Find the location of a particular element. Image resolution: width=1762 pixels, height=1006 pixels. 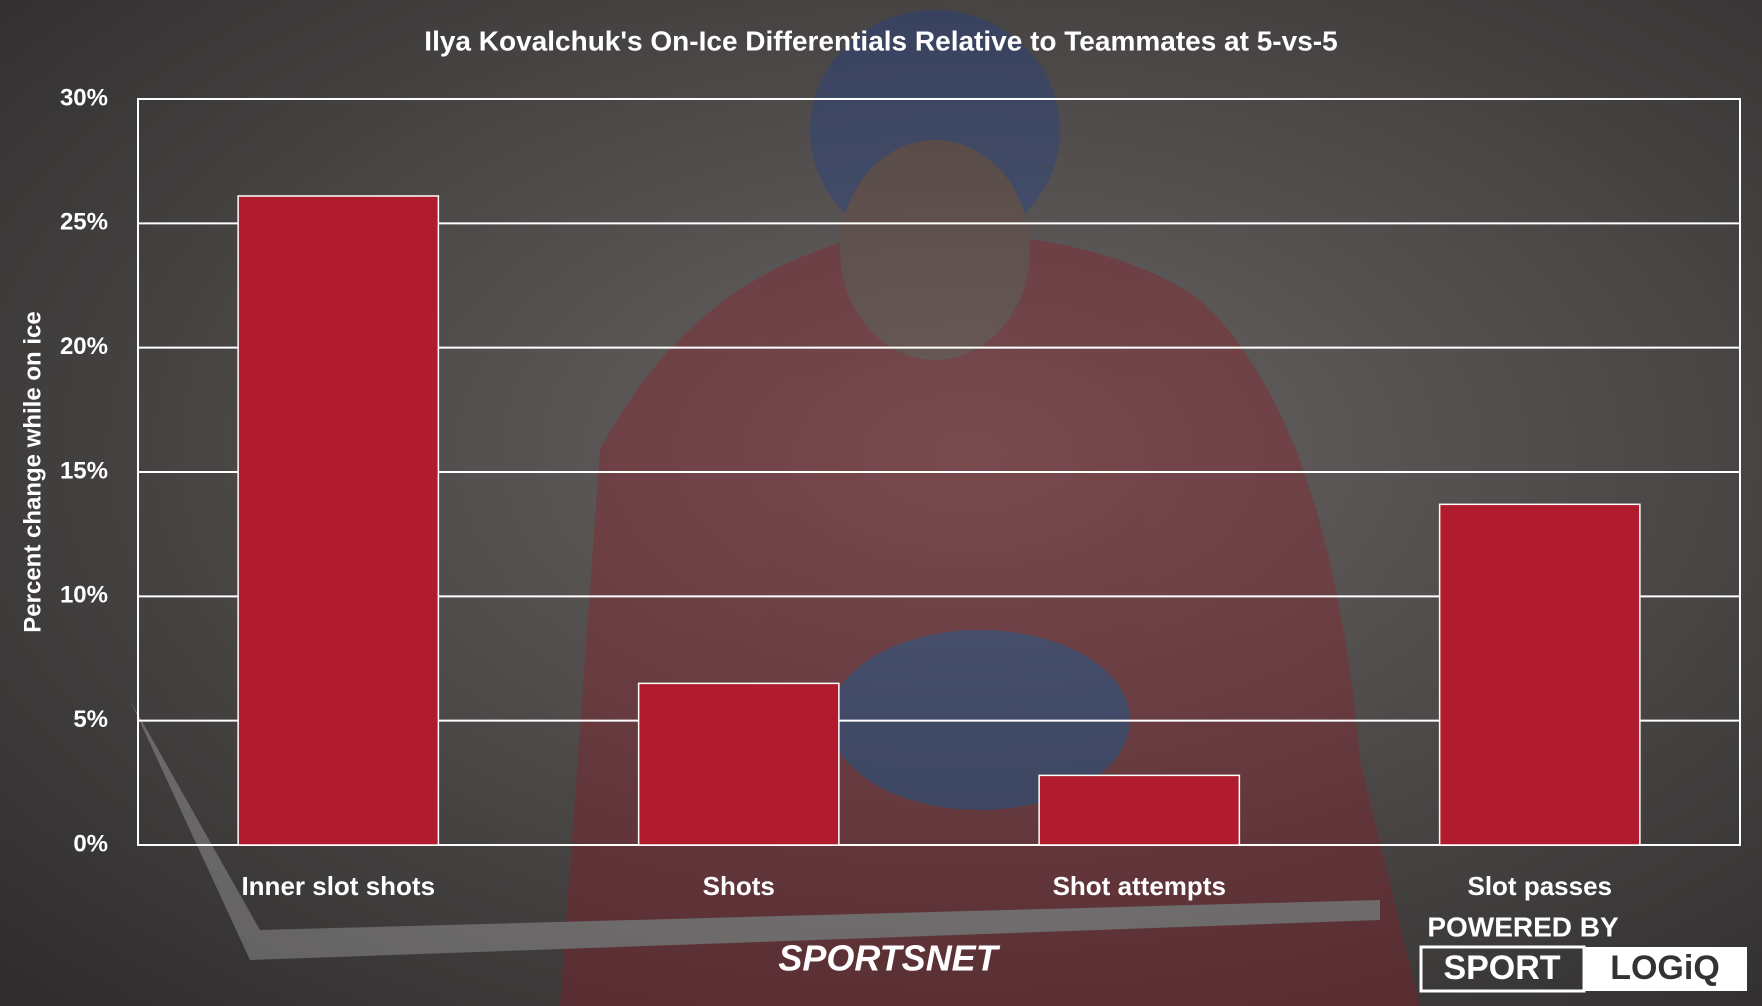

y-tick-label: 0% is located at coordinates (90, 843).